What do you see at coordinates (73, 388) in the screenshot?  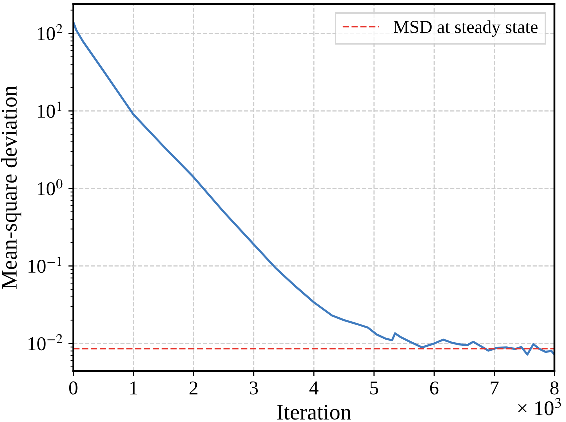 I see `x-tick-label: 0` at bounding box center [73, 388].